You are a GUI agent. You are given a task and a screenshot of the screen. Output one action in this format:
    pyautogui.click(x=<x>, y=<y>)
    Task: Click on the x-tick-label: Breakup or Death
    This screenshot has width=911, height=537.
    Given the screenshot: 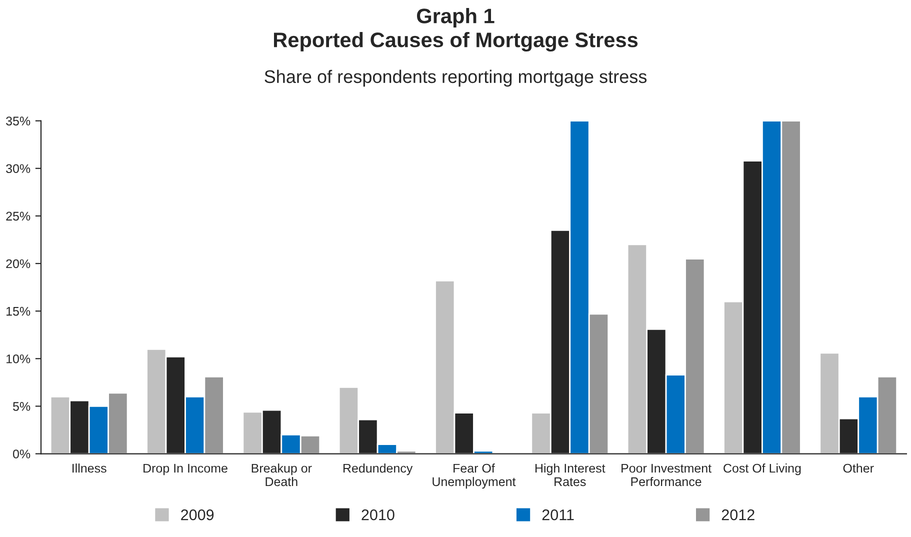 What is the action you would take?
    pyautogui.click(x=282, y=474)
    